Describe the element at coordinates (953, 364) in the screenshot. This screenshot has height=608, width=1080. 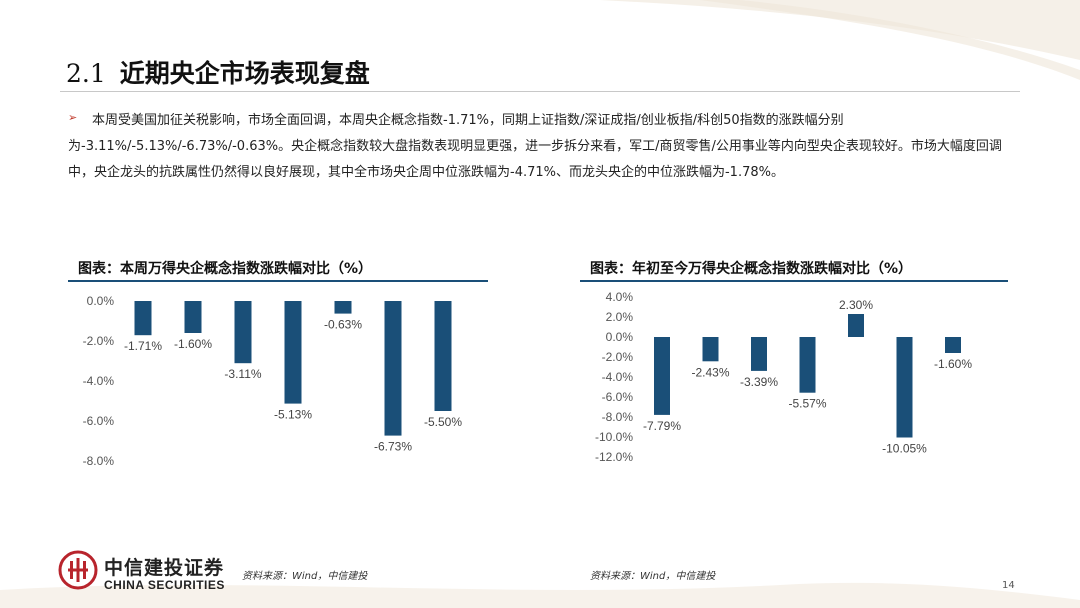
I see `chart-2-value-label: -1.60%` at that location.